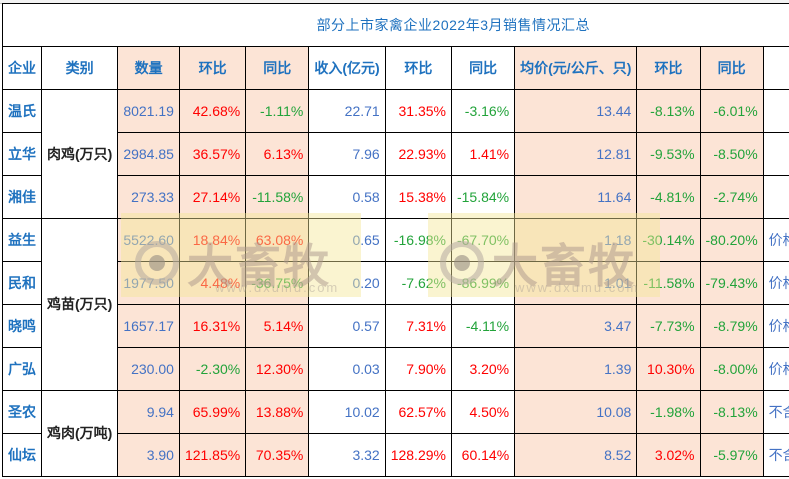  What do you see at coordinates (277, 240) in the screenshot?
I see `qty-yoy-cell: 63.08%` at bounding box center [277, 240].